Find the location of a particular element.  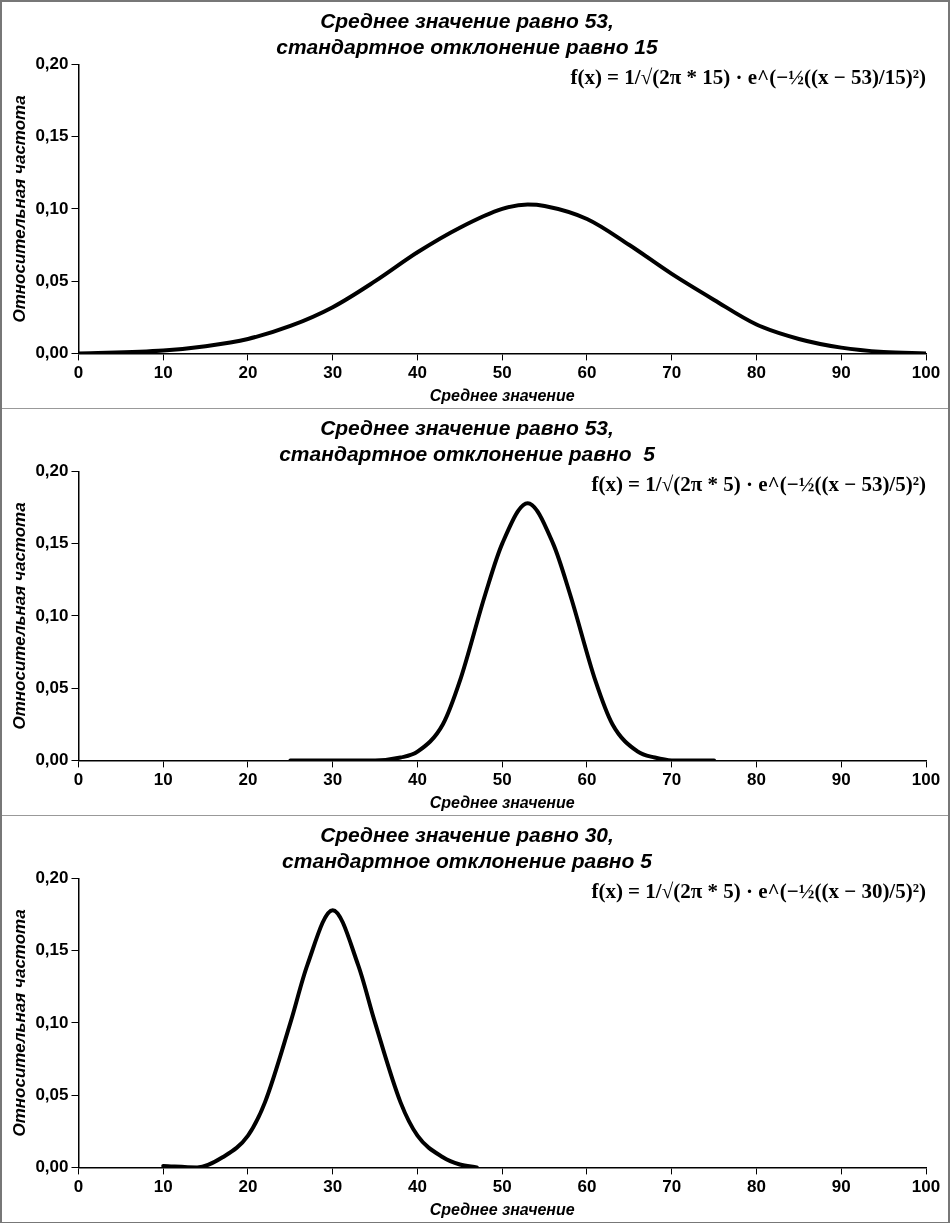

annotation: f(x) = 1/√(2π * 5) · e^(−½((x − 30)/5)²) is located at coordinates (758, 891).